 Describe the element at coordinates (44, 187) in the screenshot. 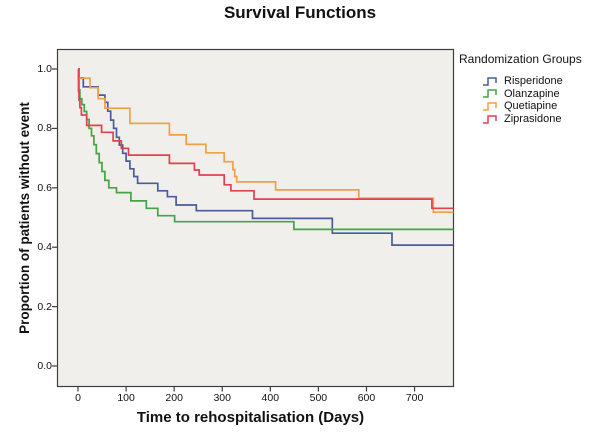

I see `y-tick-label: 0.6` at that location.